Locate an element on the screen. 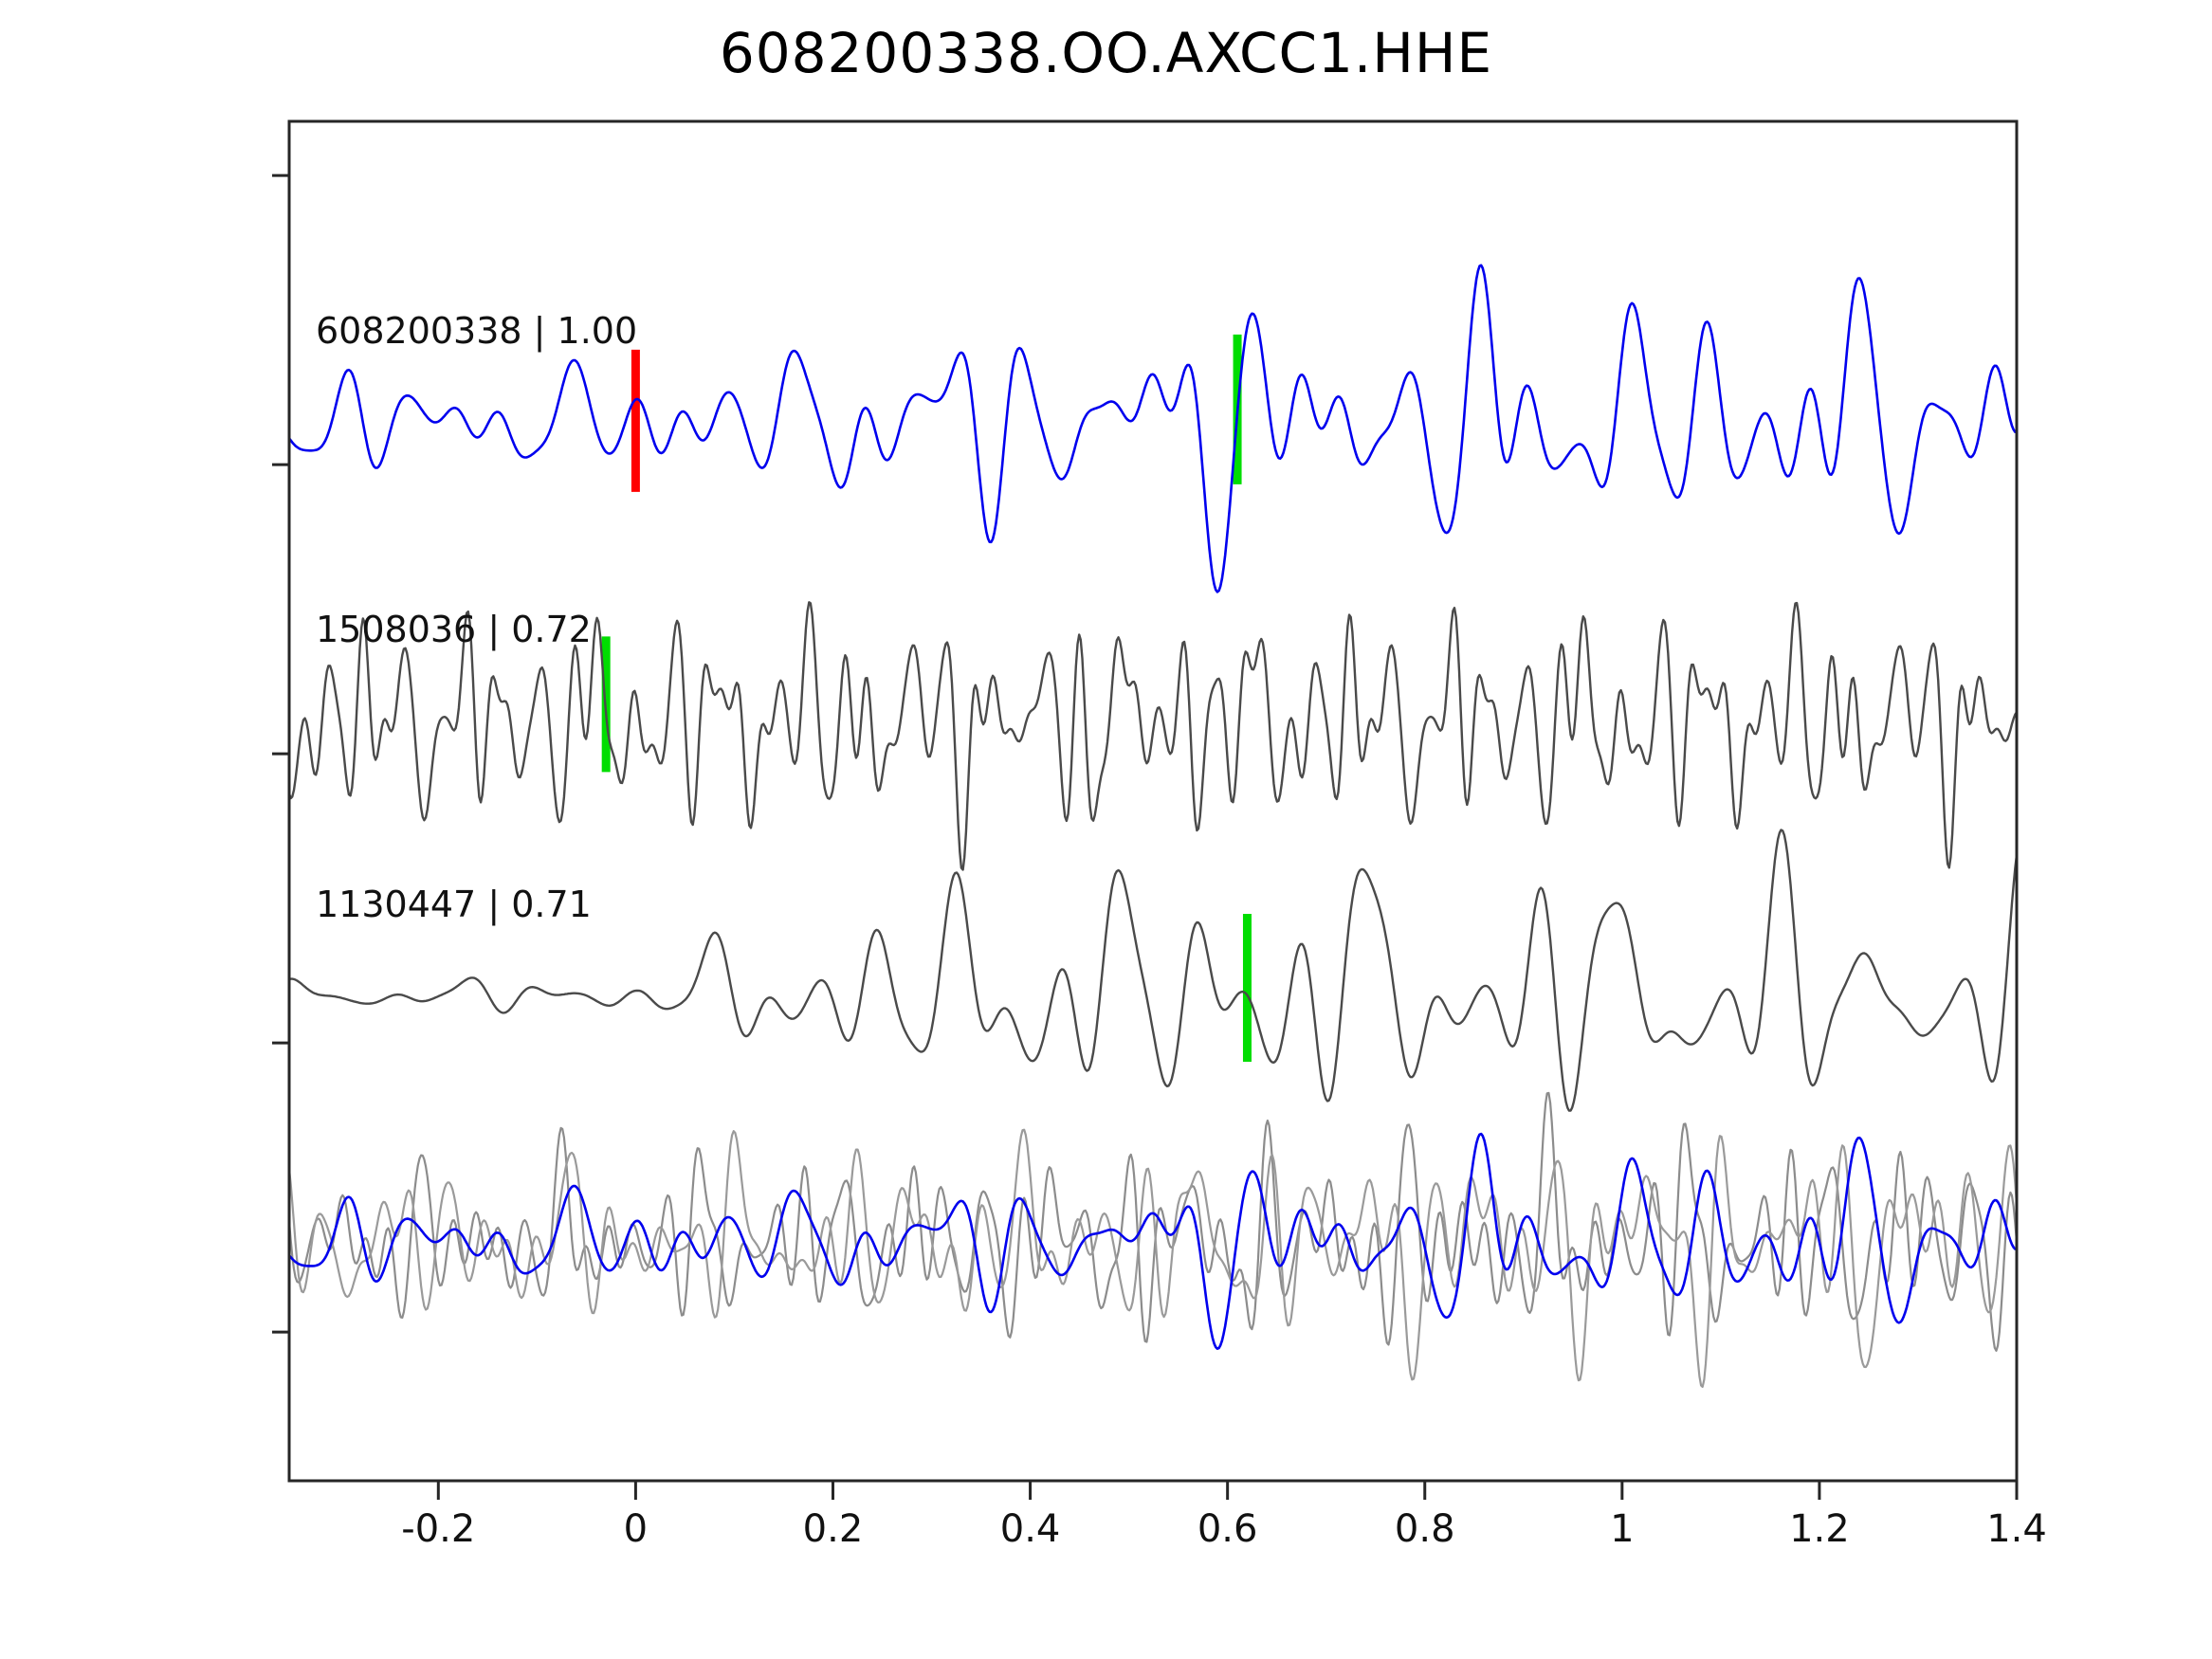 The width and height of the screenshot is (2212, 1659). trace-label-1130447: 1130447 | 0.71 is located at coordinates (454, 905).